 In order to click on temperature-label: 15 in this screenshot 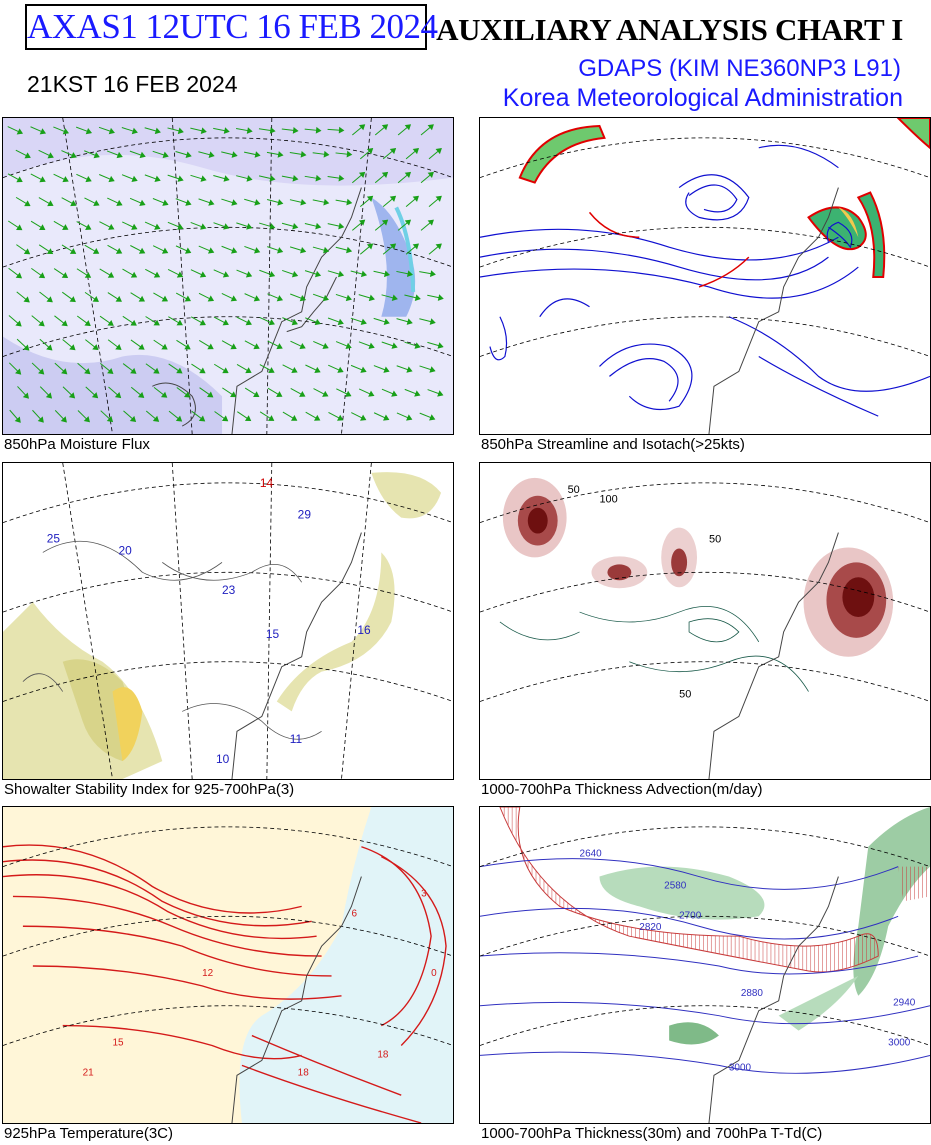, I will do `click(119, 1042)`.